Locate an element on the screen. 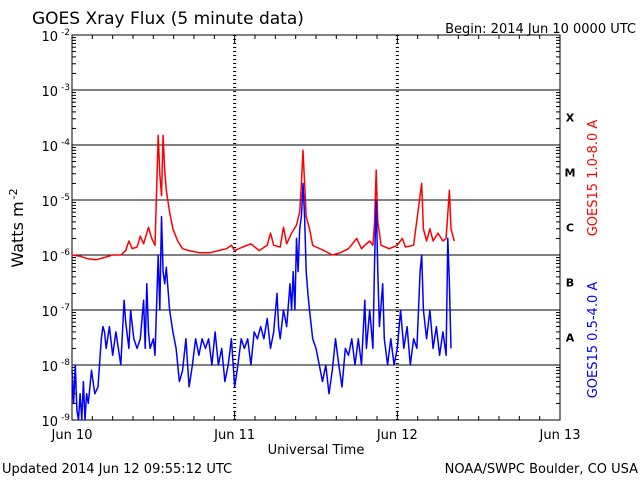  y-axis-label: Watts m -2 is located at coordinates (17, 227).